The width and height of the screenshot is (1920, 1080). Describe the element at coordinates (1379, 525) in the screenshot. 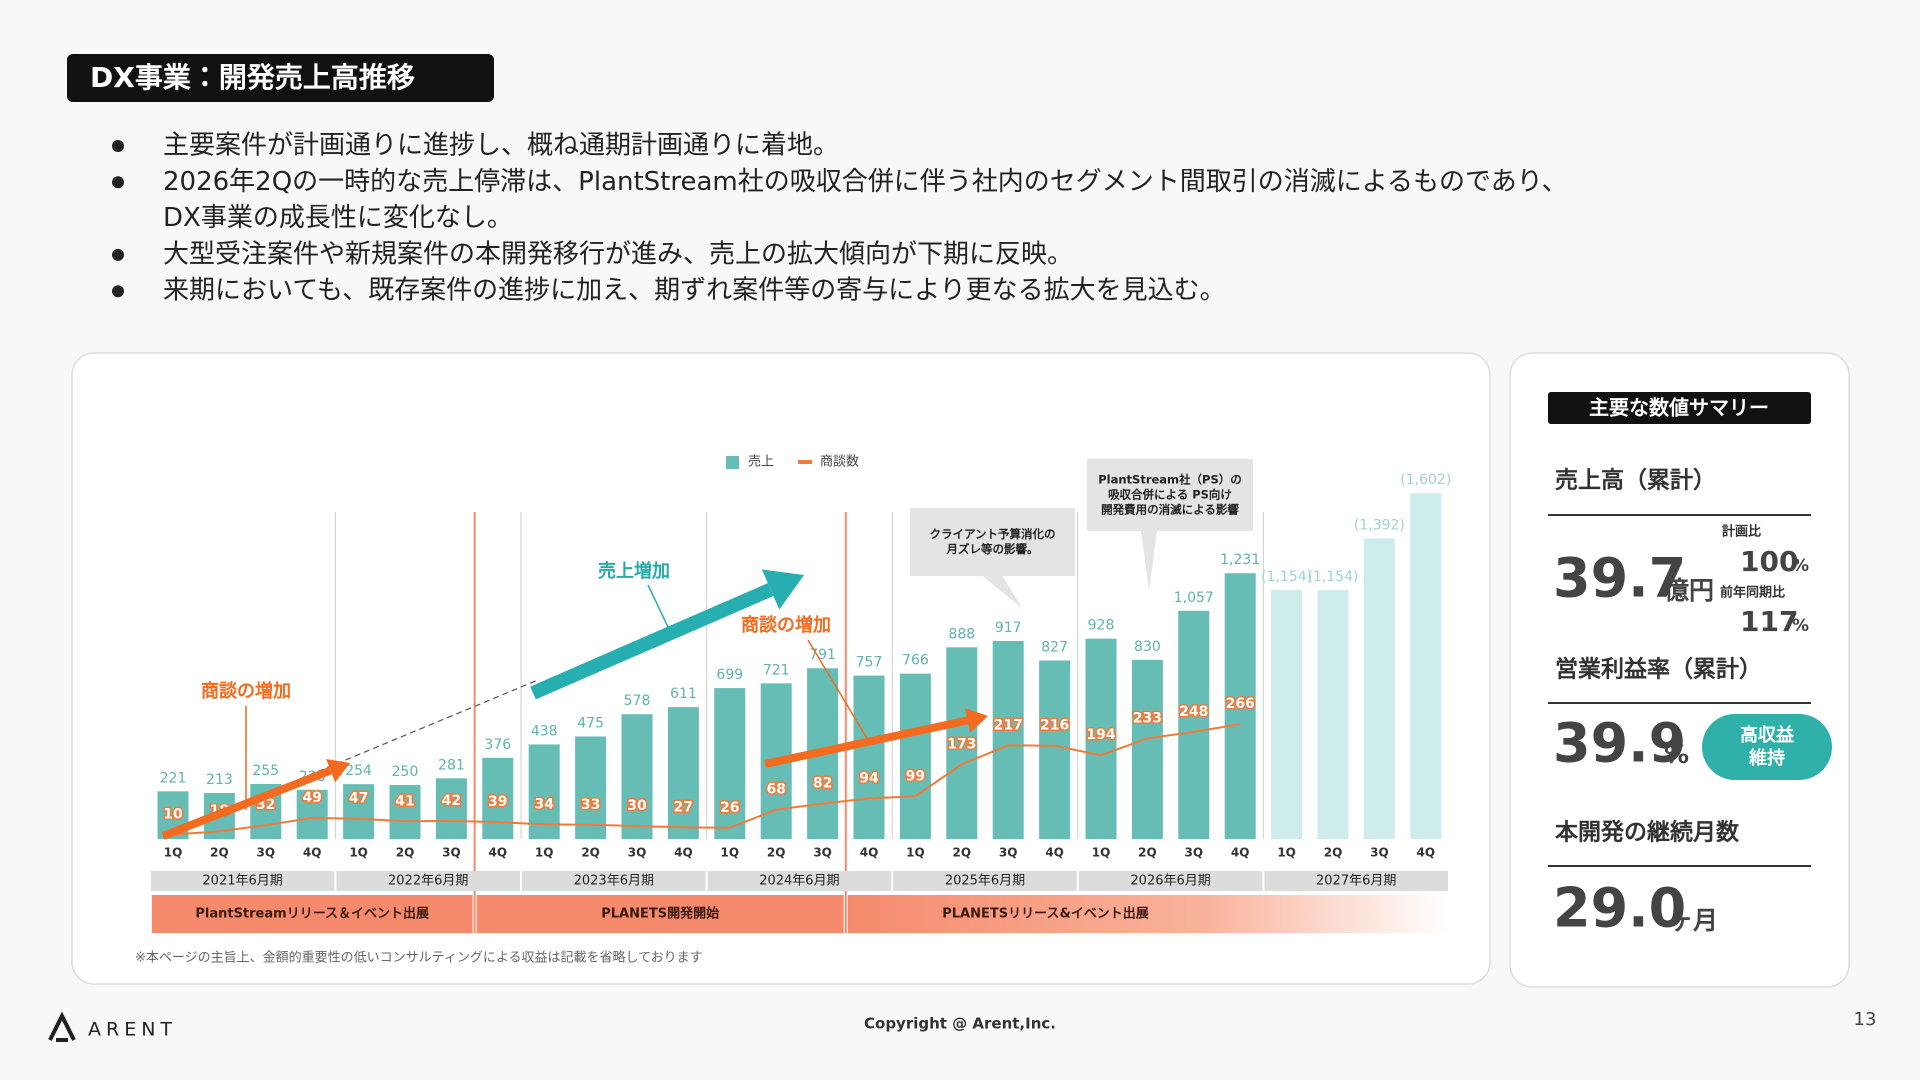

I see `bar-value-label: (1,392)` at that location.